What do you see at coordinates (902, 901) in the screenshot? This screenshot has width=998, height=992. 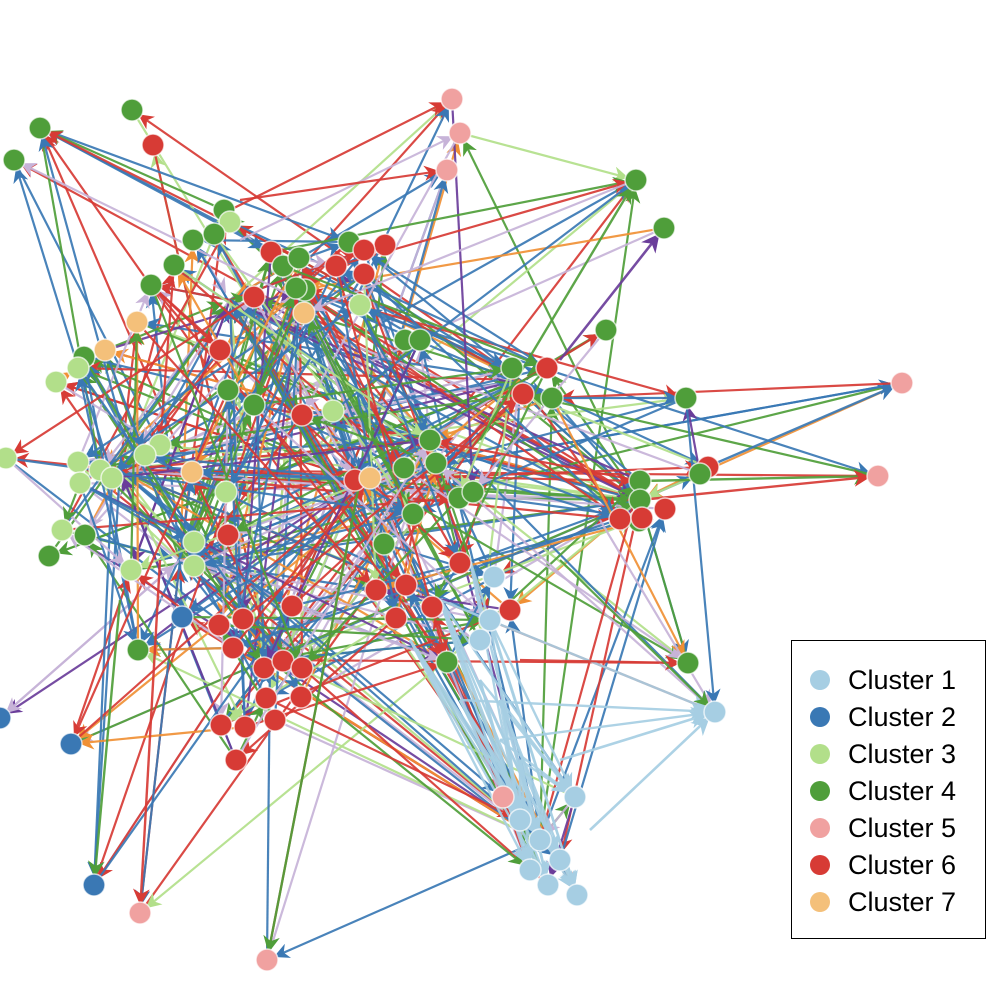 I see `legend-label: Cluster 7` at bounding box center [902, 901].